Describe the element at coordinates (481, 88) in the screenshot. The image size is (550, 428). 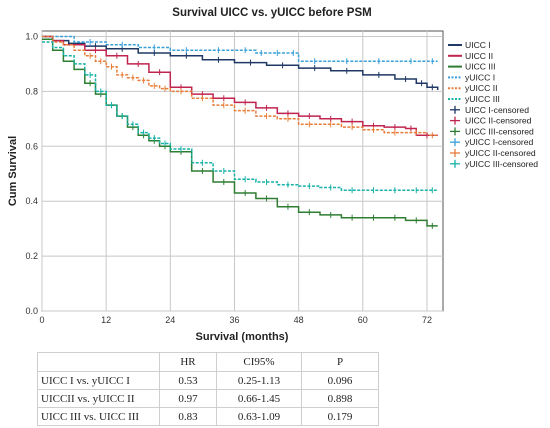
I see `legend-label: yUICC II` at that location.